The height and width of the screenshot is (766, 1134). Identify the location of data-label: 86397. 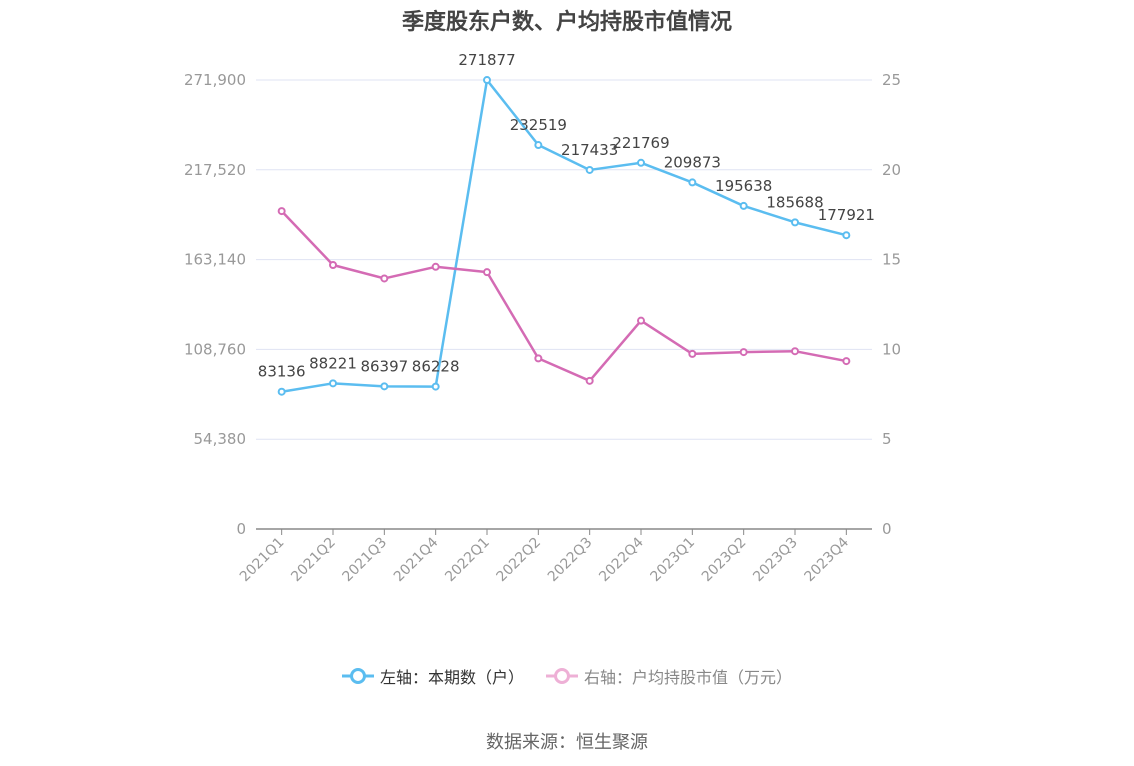
(384, 366).